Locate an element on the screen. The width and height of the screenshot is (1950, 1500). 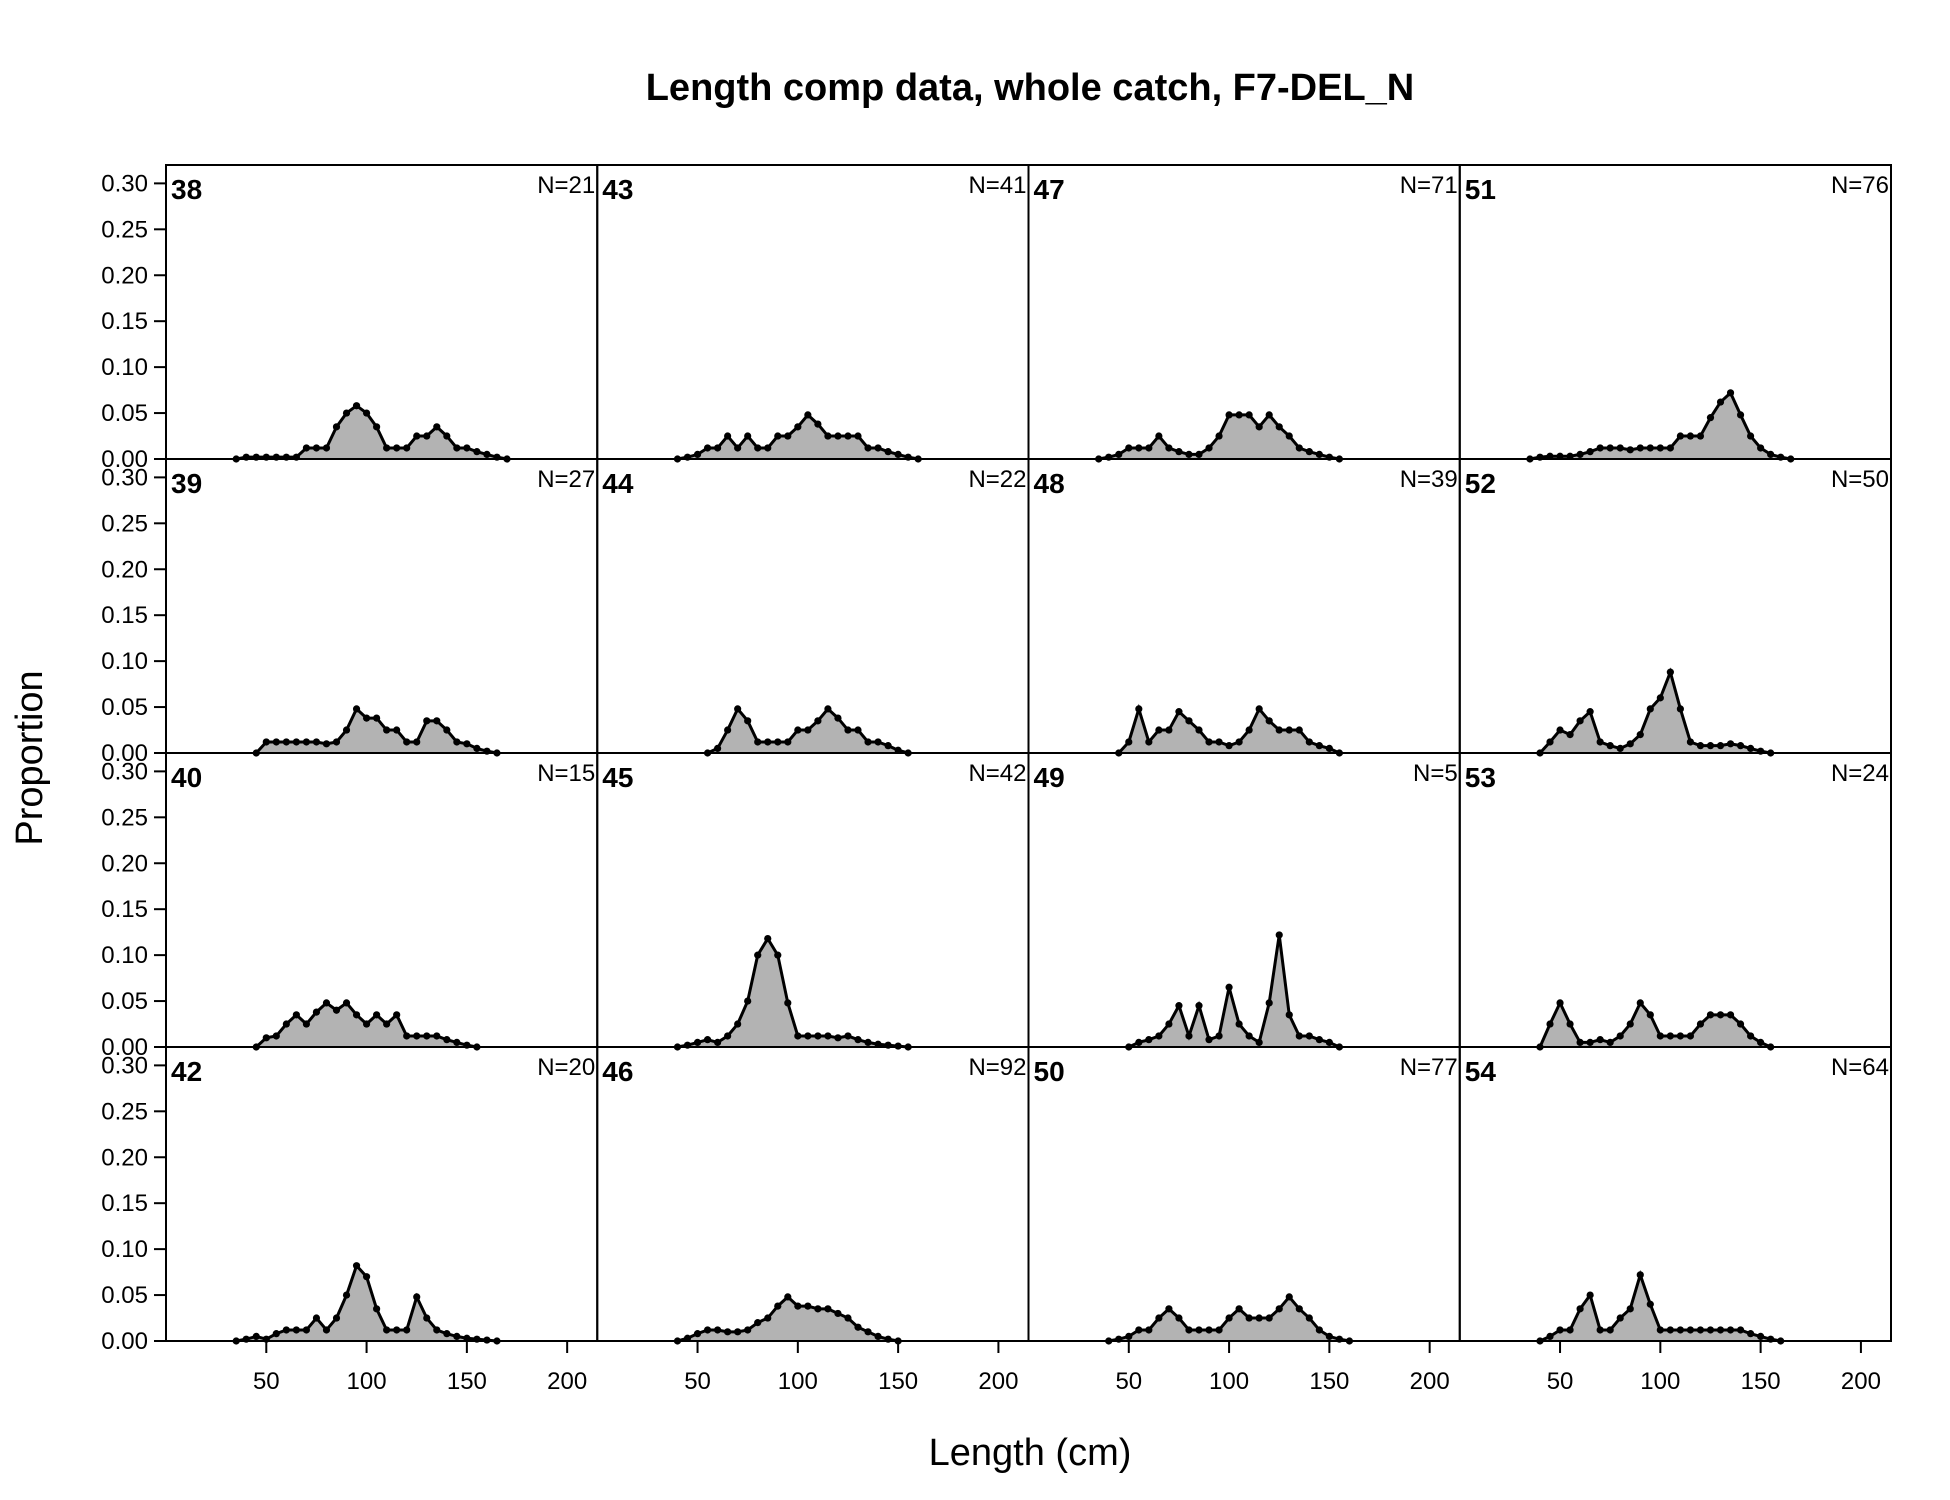
panel-year-label: 43 is located at coordinates (617, 189).